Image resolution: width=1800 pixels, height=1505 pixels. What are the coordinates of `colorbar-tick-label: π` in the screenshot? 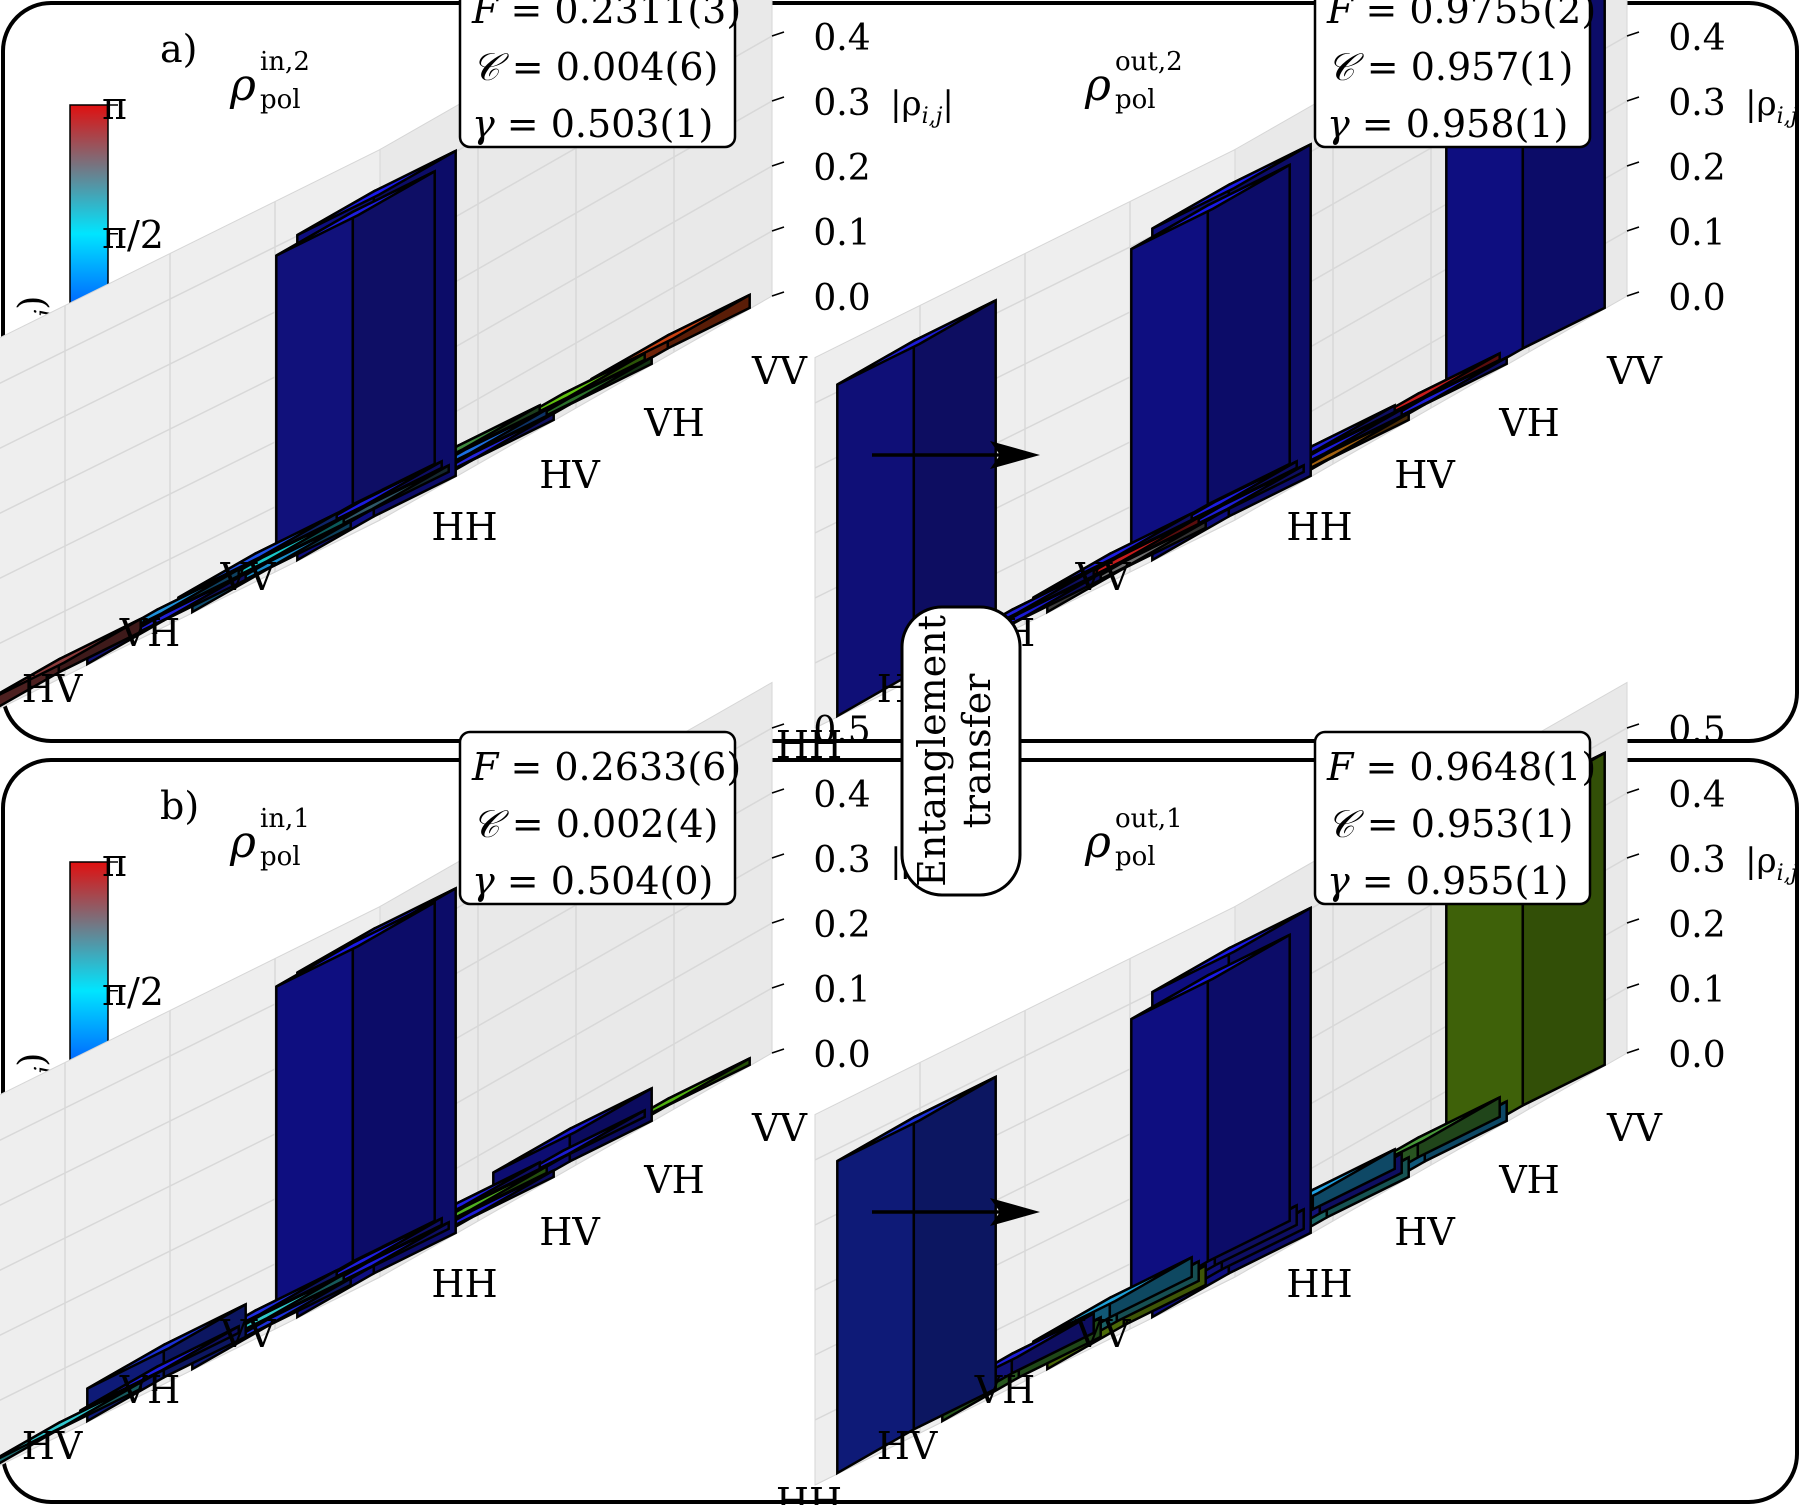 It's located at (114, 863).